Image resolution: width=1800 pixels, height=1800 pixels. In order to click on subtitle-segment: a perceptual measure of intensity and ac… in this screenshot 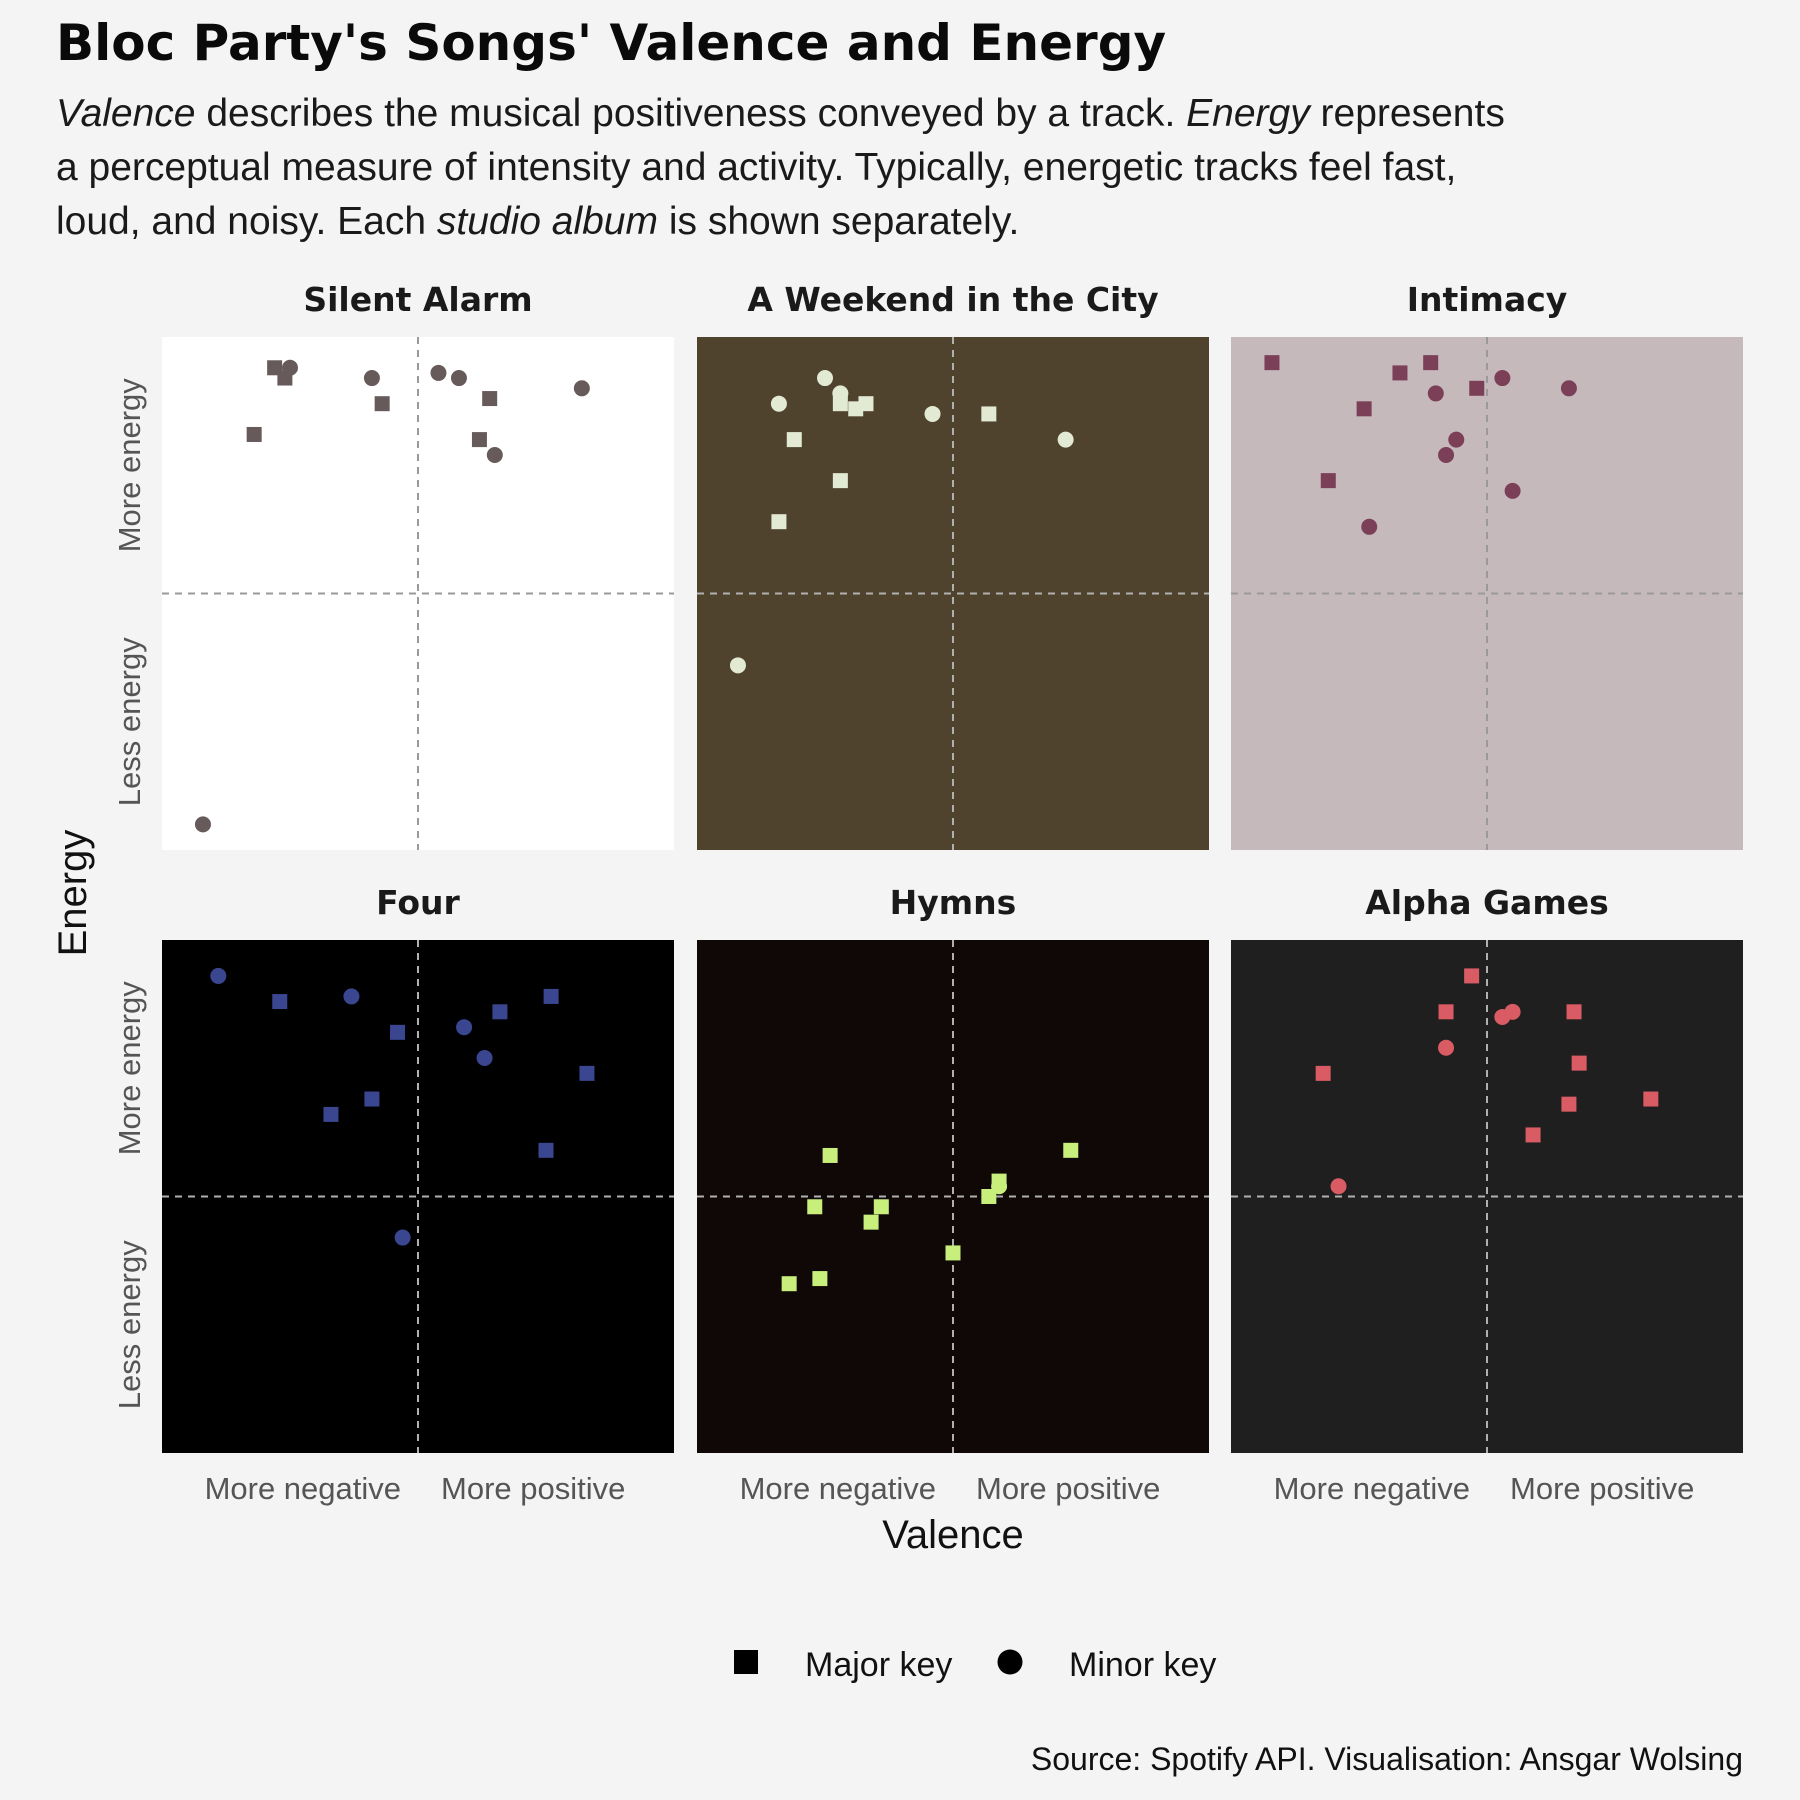, I will do `click(756, 167)`.